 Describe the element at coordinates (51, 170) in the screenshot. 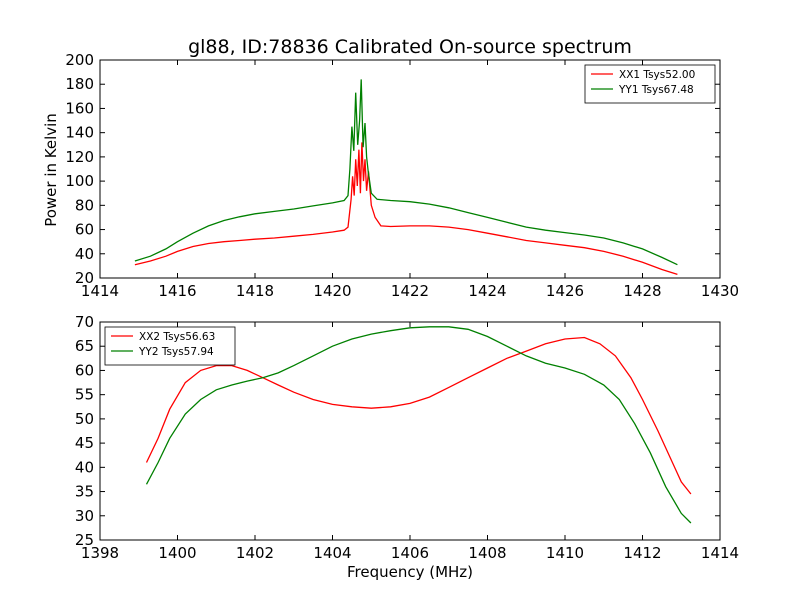

I see `top-y-axis-label: Power in Kelvin` at that location.